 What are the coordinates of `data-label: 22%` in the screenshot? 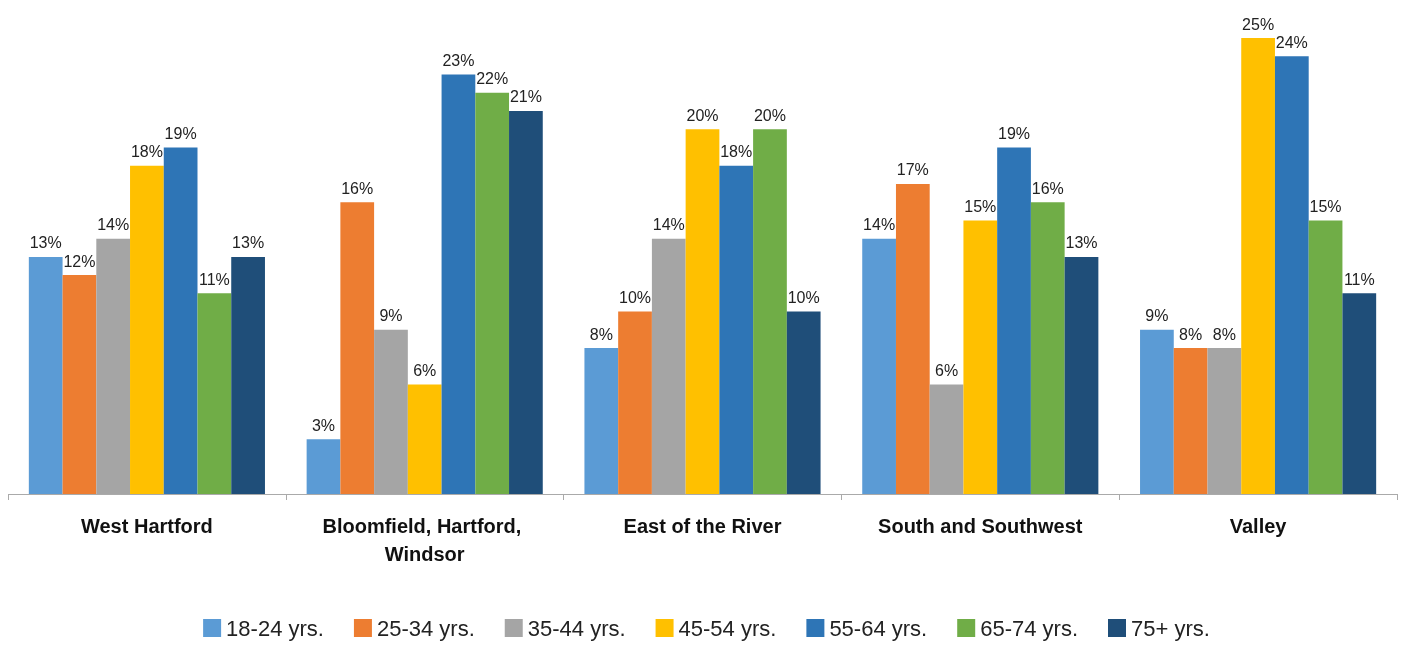 It's located at (492, 79).